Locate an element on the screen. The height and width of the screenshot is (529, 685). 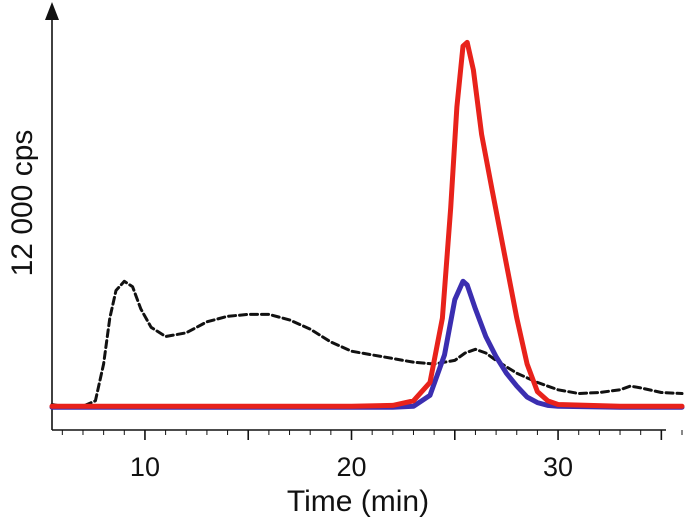
x-tick-label: 10 is located at coordinates (145, 467).